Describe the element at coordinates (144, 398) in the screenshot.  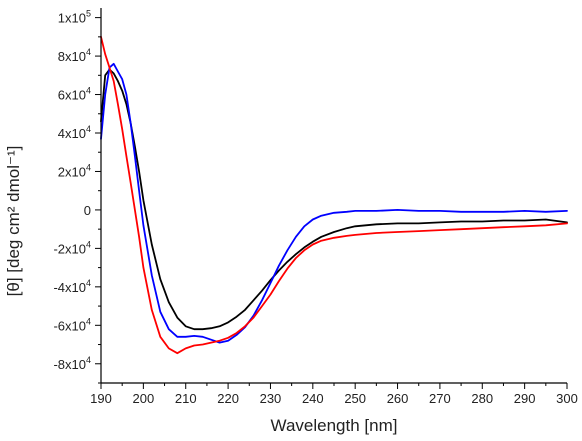
I see `x-tick-label: 200` at that location.